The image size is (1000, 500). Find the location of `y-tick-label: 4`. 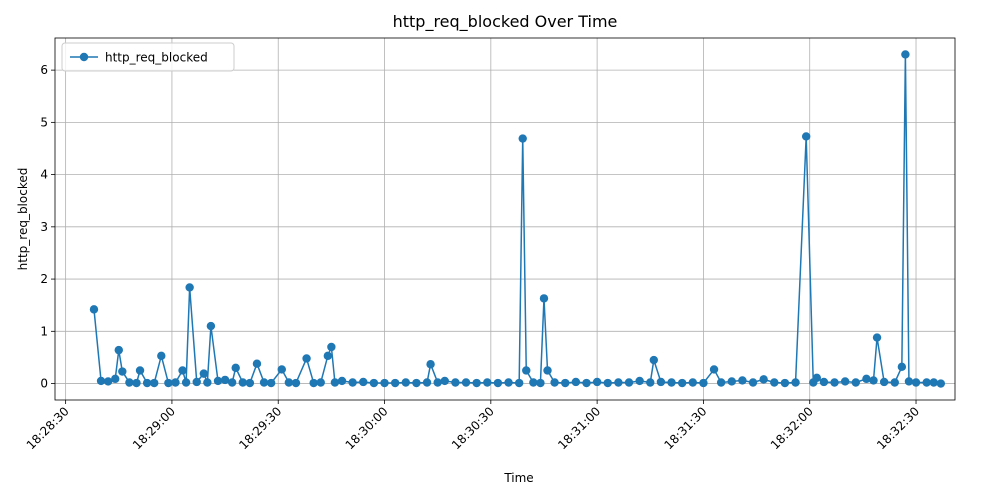

y-tick-label: 4 is located at coordinates (44, 175).